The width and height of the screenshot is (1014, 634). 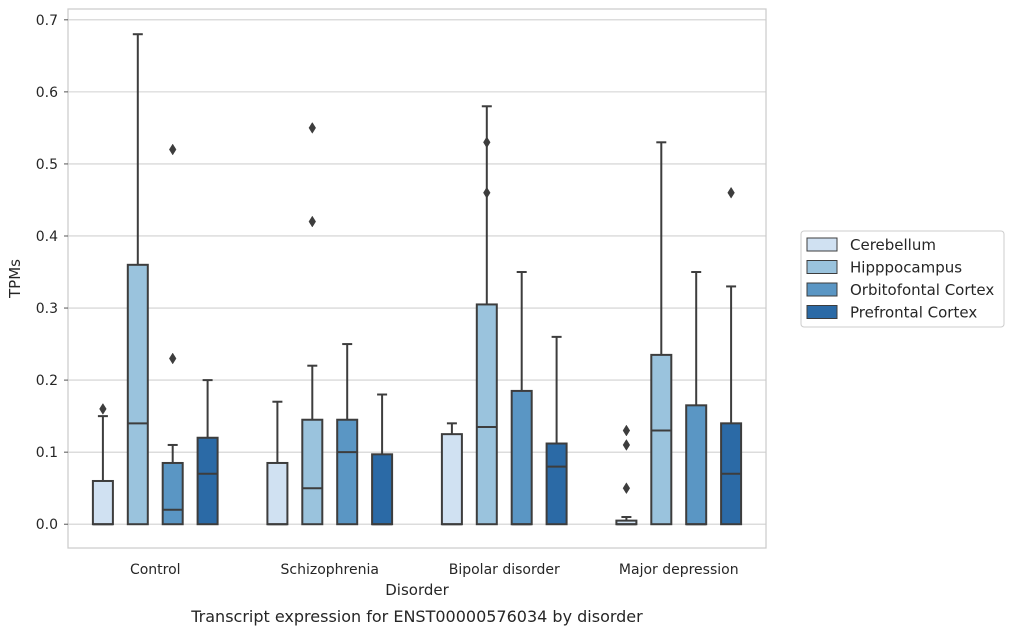 I want to click on y-tick-label: 0.0, so click(x=47, y=525).